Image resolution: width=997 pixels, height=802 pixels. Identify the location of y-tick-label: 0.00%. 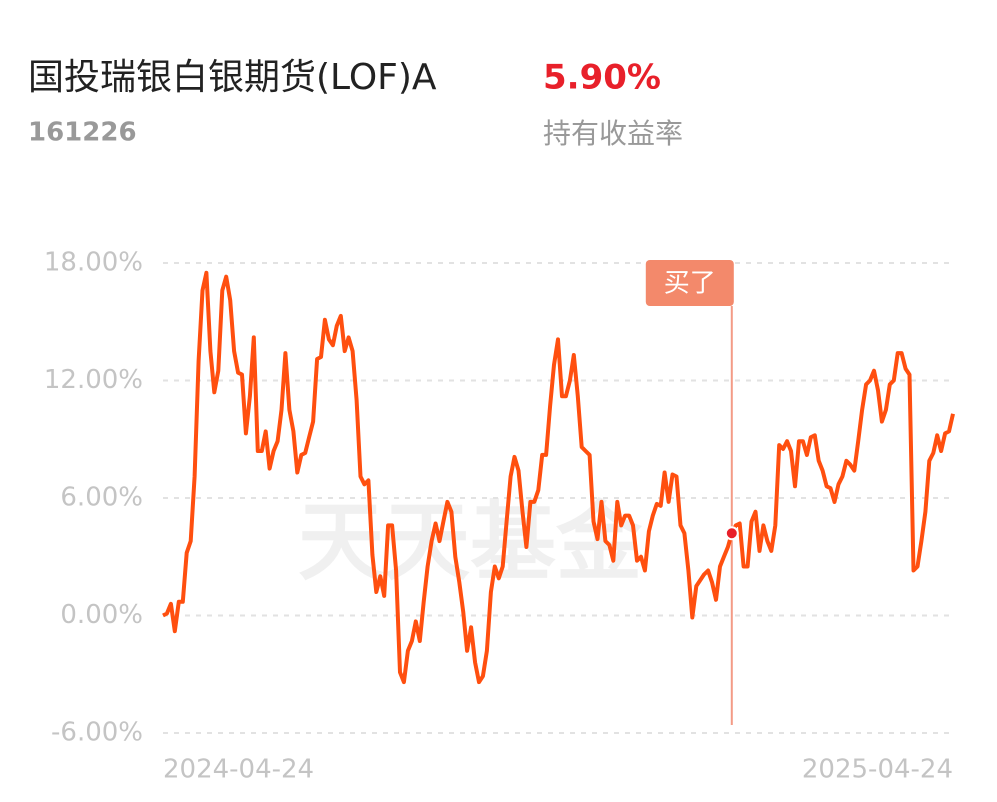
(101, 615).